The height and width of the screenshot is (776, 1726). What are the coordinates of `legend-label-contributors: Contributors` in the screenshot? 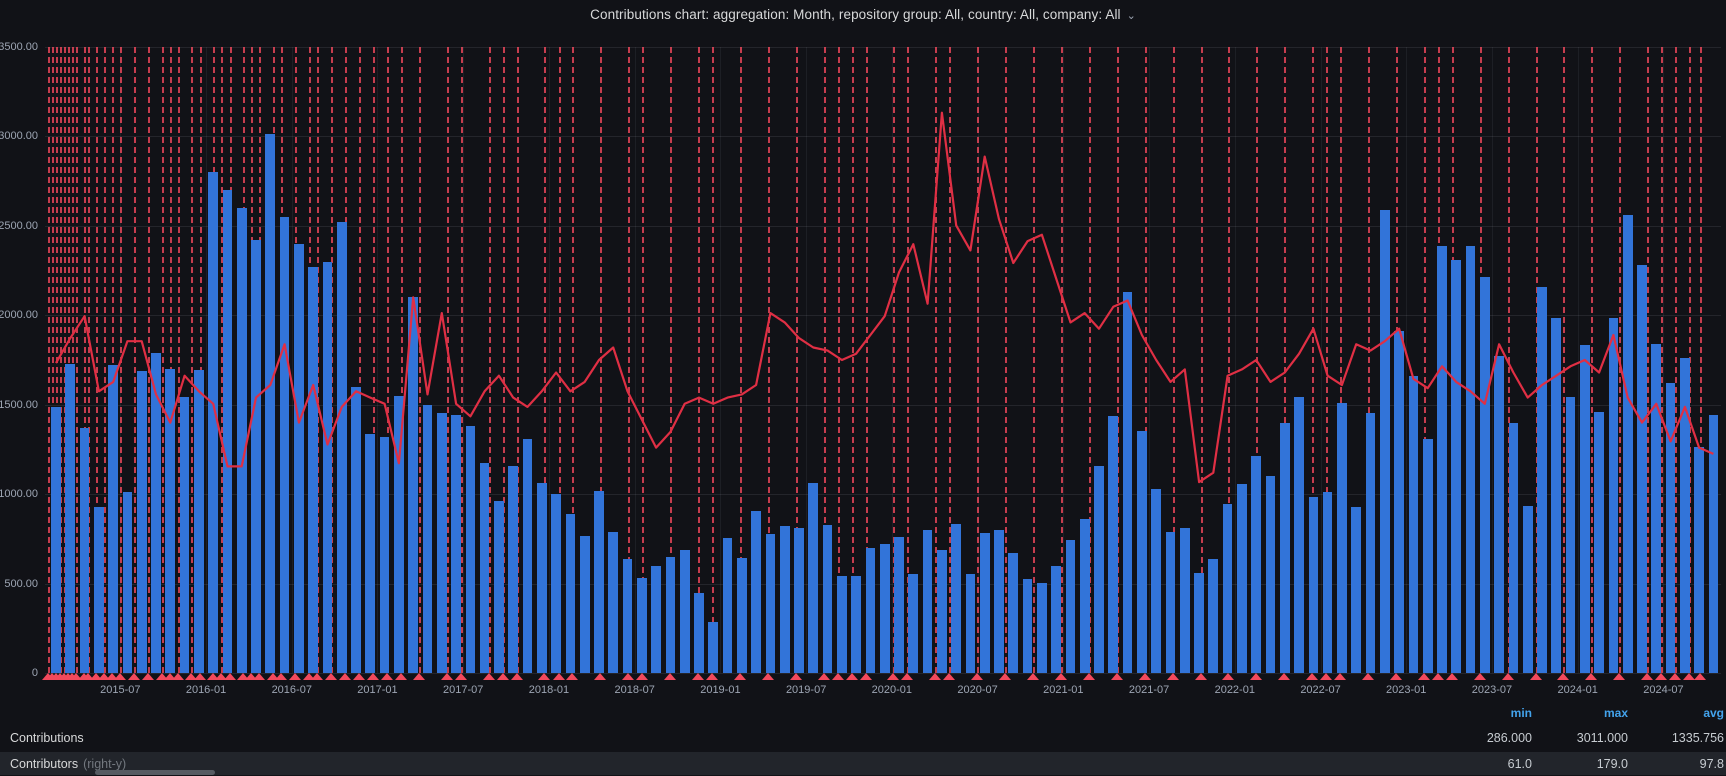 It's located at (44, 763).